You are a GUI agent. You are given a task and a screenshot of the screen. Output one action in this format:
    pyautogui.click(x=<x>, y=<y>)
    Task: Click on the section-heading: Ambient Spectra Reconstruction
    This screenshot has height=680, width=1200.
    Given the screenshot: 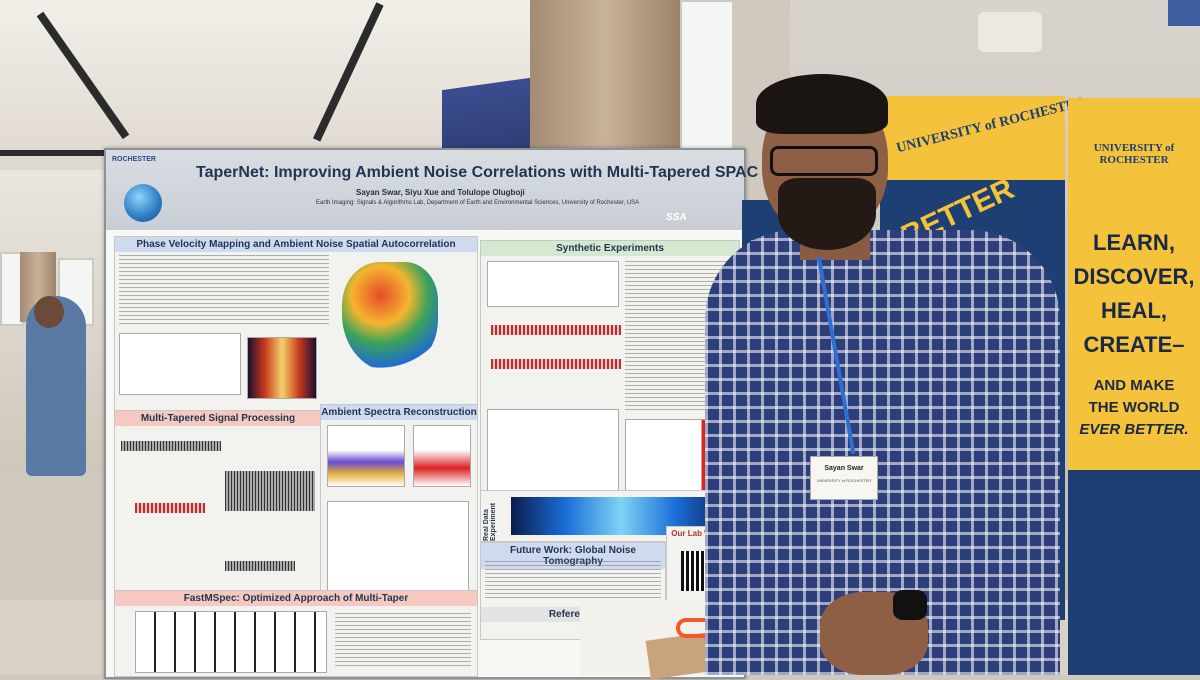 What is the action you would take?
    pyautogui.click(x=399, y=412)
    